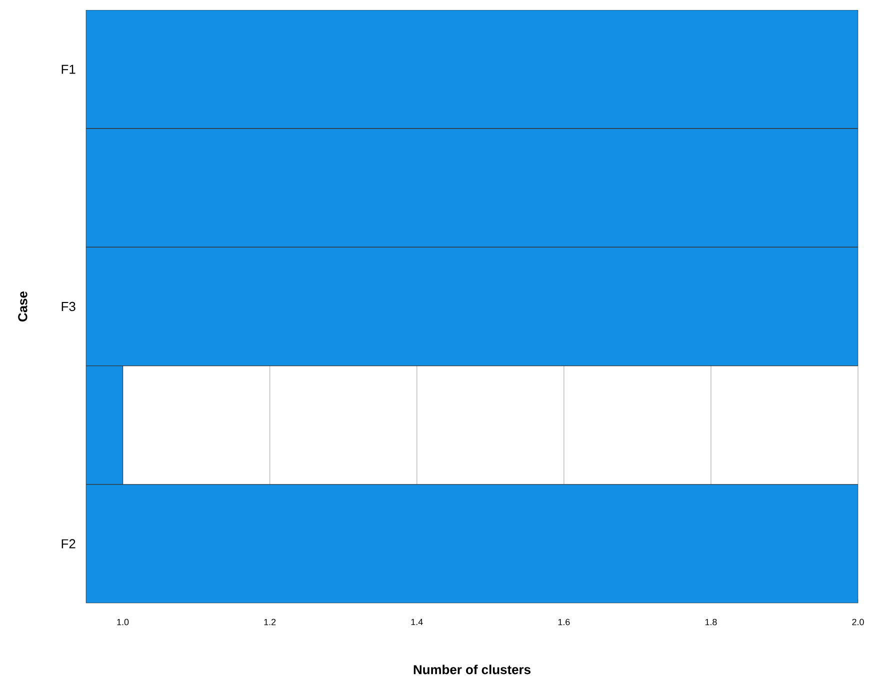 The width and height of the screenshot is (870, 685). I want to click on y-tick-label: F2, so click(69, 543).